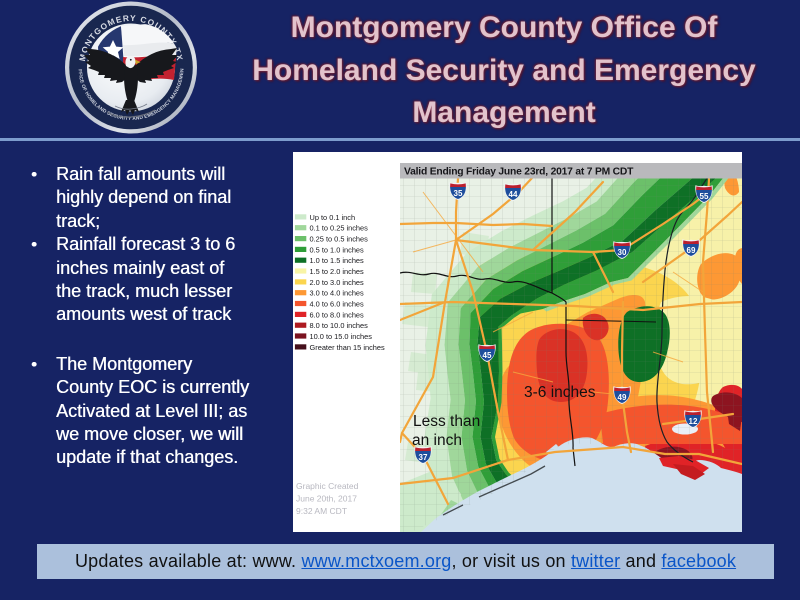  Describe the element at coordinates (458, 193) in the screenshot. I see `svg-text: 35` at that location.